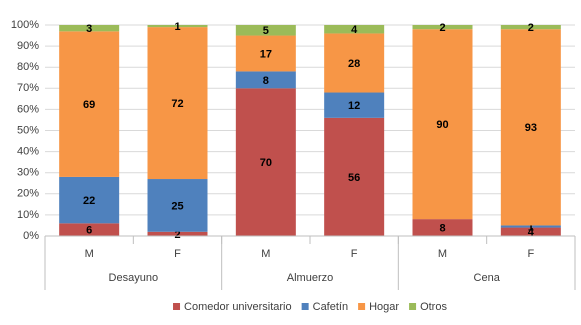 This screenshot has width=581, height=325. Describe the element at coordinates (31, 236) in the screenshot. I see `y-tick-label: 0%` at that location.